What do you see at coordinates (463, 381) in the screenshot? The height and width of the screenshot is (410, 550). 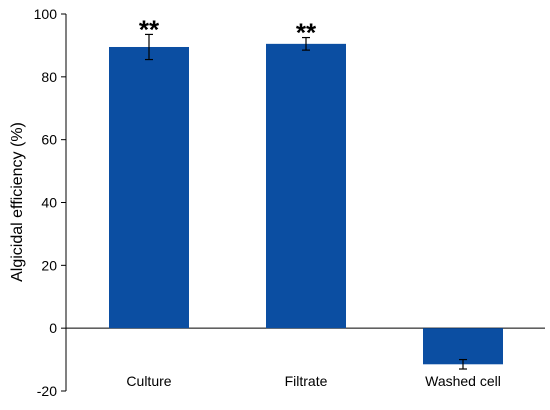 I see `category-label: Washed cell` at bounding box center [463, 381].